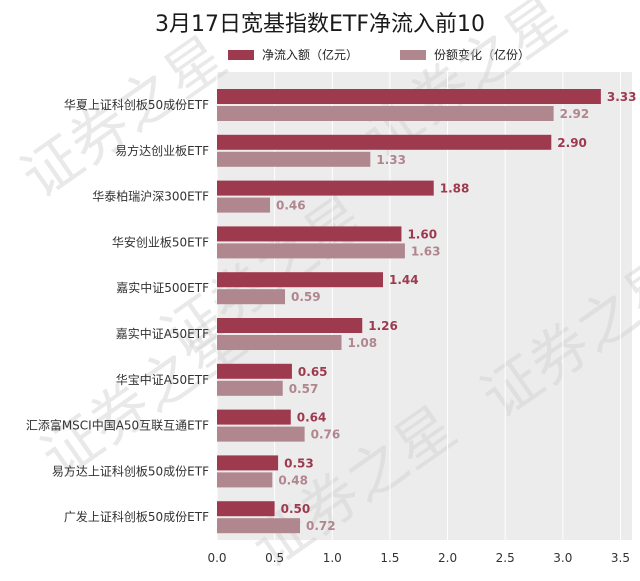 The image size is (640, 581). What do you see at coordinates (130, 470) in the screenshot?
I see `category-label: 易方达上证科创板50成份ETF` at bounding box center [130, 470].